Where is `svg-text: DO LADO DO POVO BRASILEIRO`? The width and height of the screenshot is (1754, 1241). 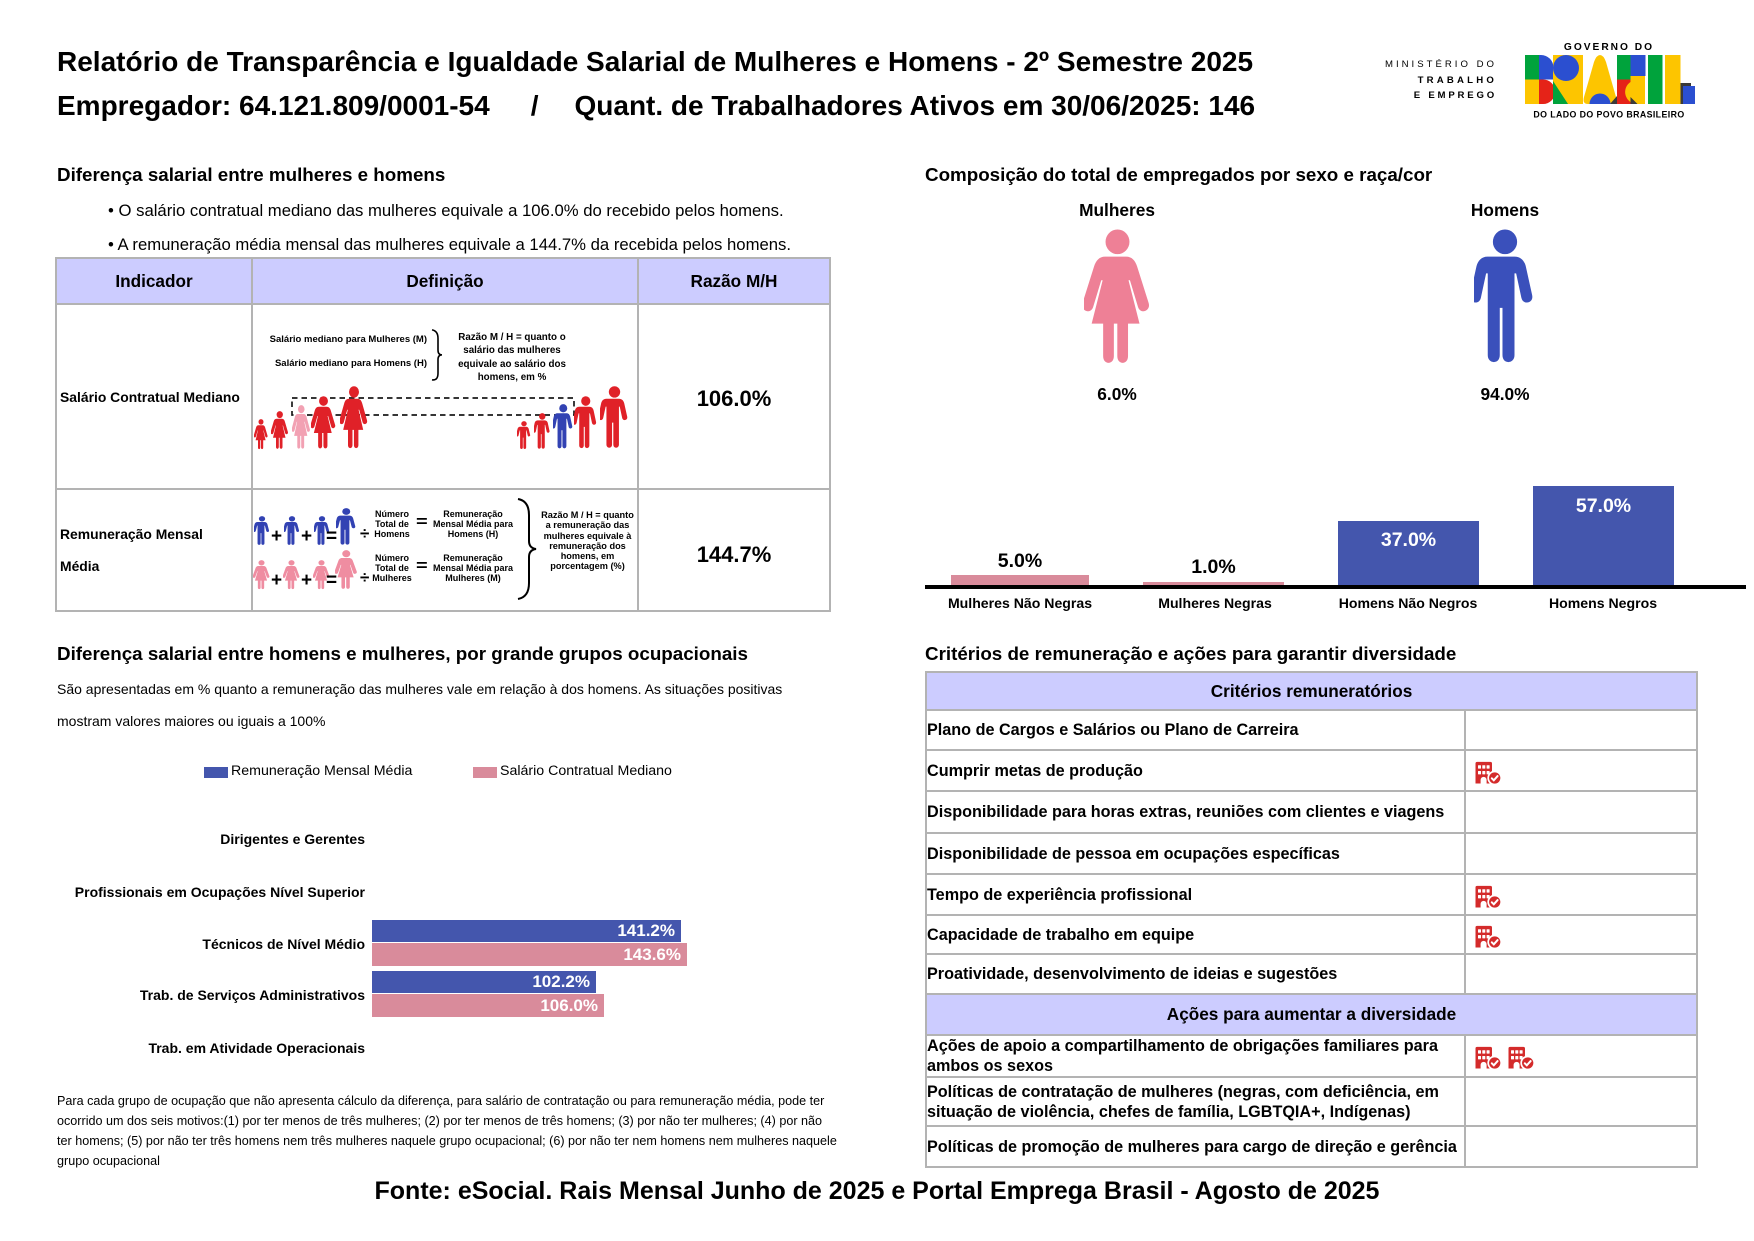 svg-text: DO LADO DO POVO BRASILEIRO is located at coordinates (1608, 115).